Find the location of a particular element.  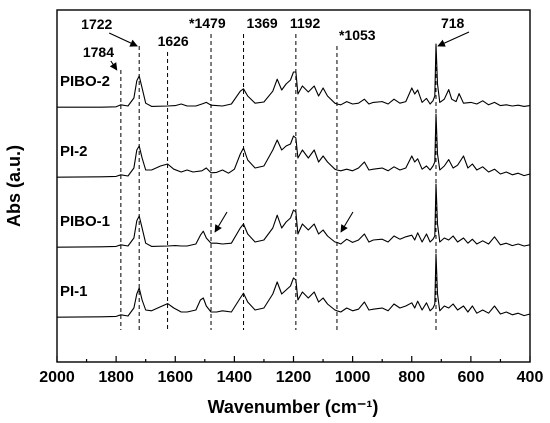

x-tick-label-1200: 1200 is located at coordinates (294, 377).